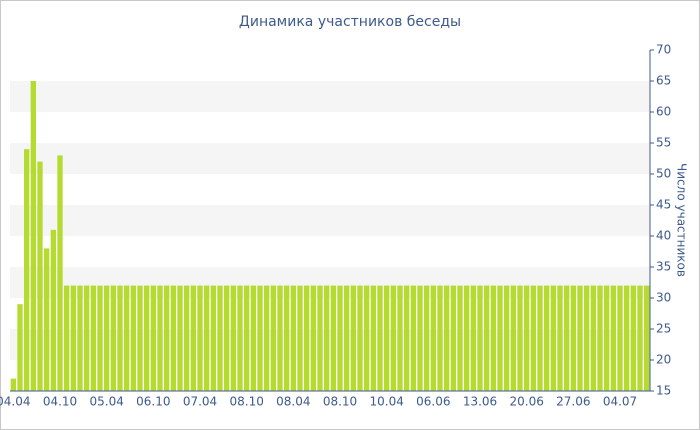 The width and height of the screenshot is (700, 430). Describe the element at coordinates (386, 402) in the screenshot. I see `x-tick-label: 10.04` at that location.